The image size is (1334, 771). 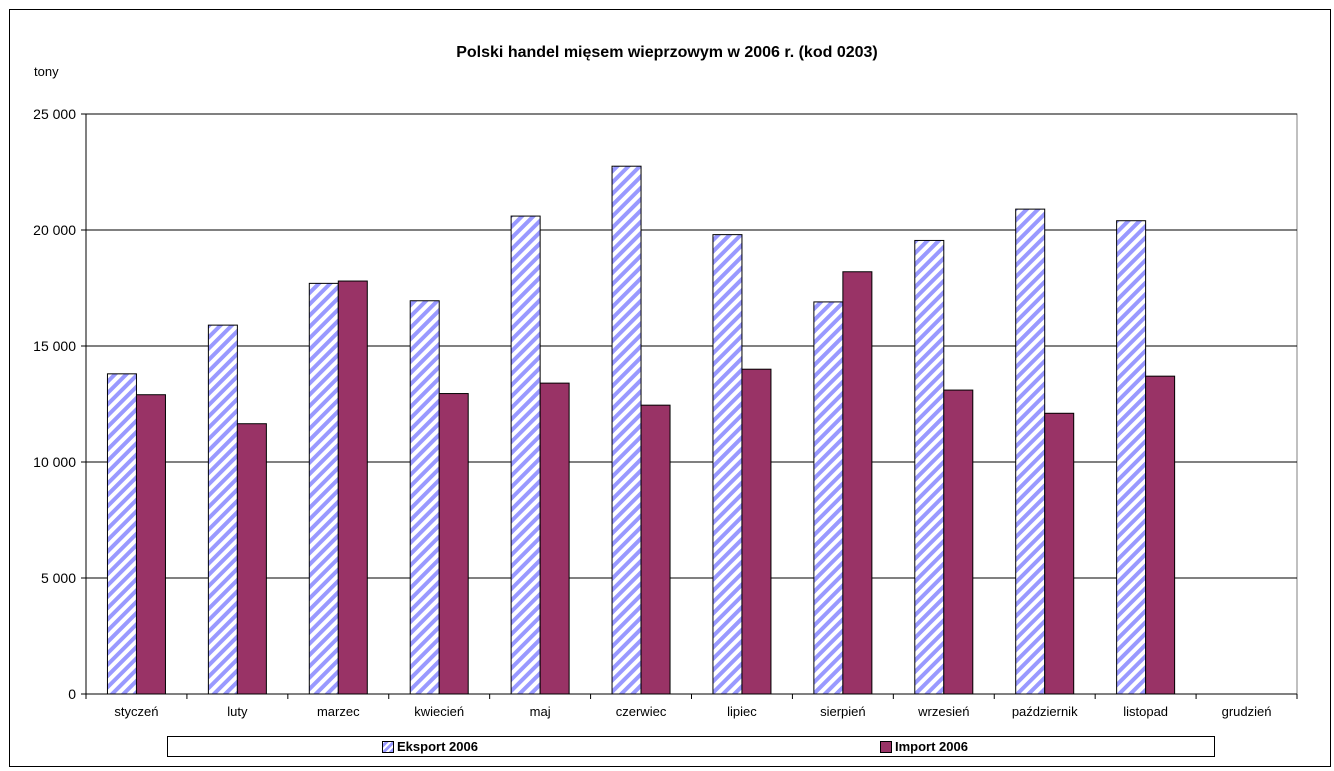 What do you see at coordinates (136, 711) in the screenshot?
I see `x-tick-label: styczeń` at bounding box center [136, 711].